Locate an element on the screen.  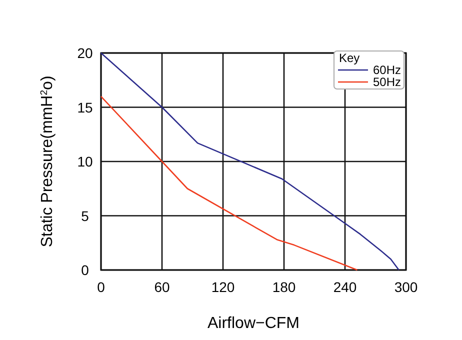
x-tick-label: 0 is located at coordinates (101, 287).